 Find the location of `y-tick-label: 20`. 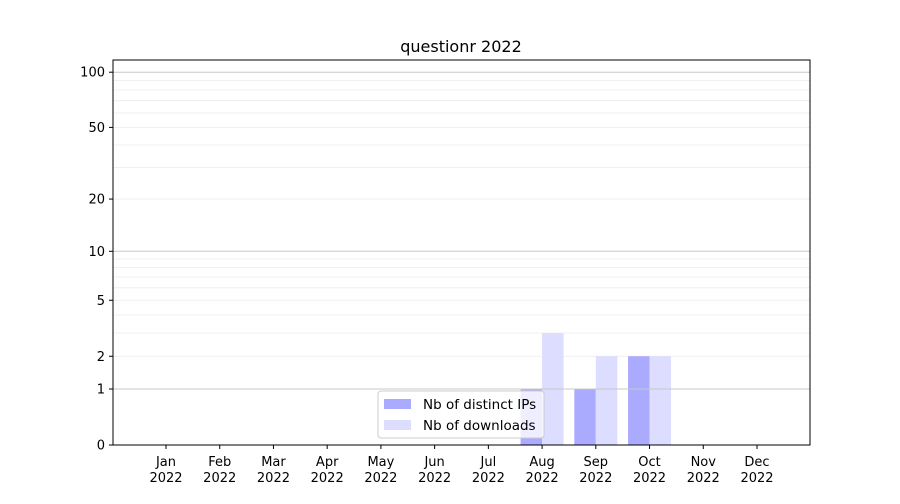

y-tick-label: 20 is located at coordinates (96, 200).